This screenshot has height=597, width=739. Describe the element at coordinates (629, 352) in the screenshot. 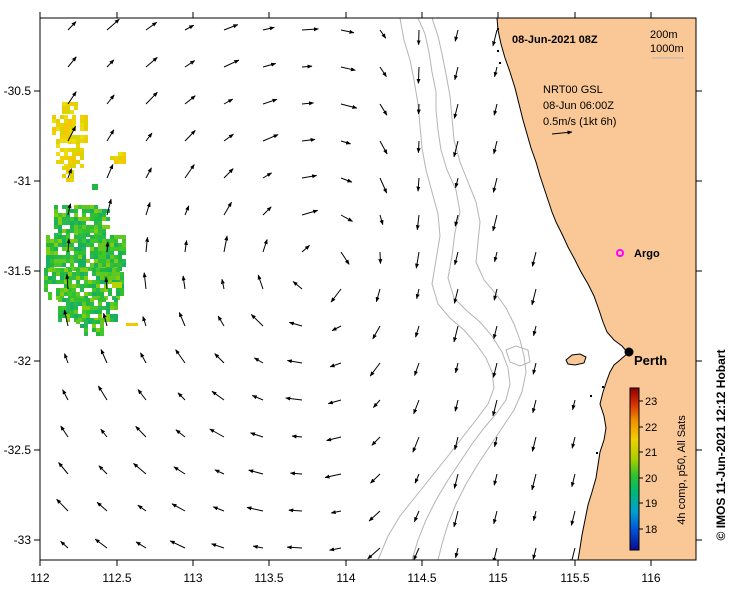

I see `perth-marker` at that location.